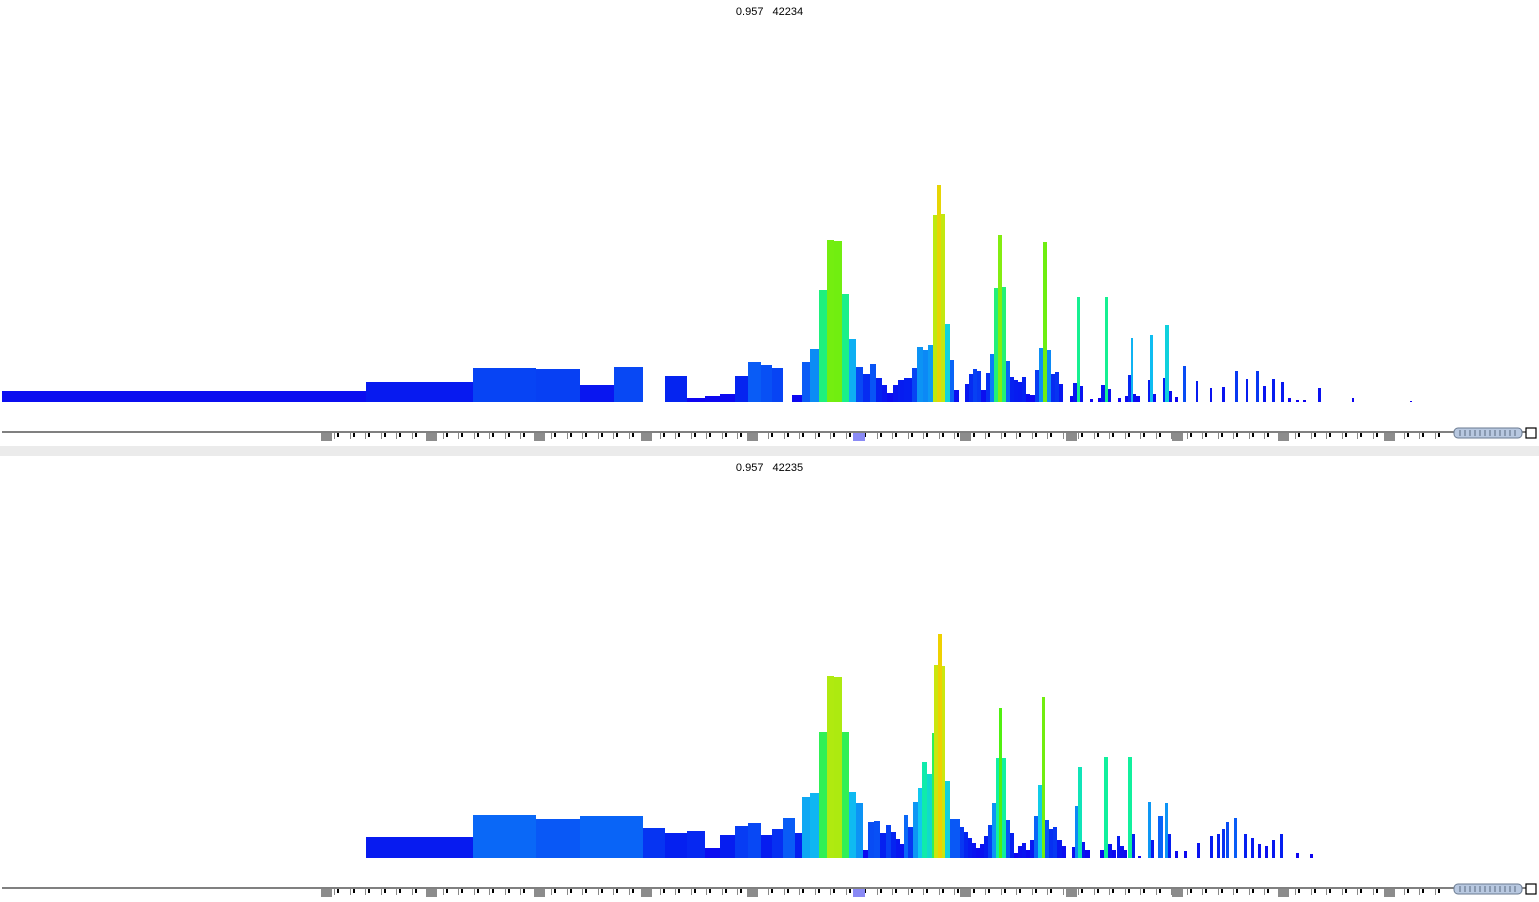 Image resolution: width=1539 pixels, height=902 pixels. What do you see at coordinates (769, 451) in the screenshot?
I see `panel-divider` at bounding box center [769, 451].